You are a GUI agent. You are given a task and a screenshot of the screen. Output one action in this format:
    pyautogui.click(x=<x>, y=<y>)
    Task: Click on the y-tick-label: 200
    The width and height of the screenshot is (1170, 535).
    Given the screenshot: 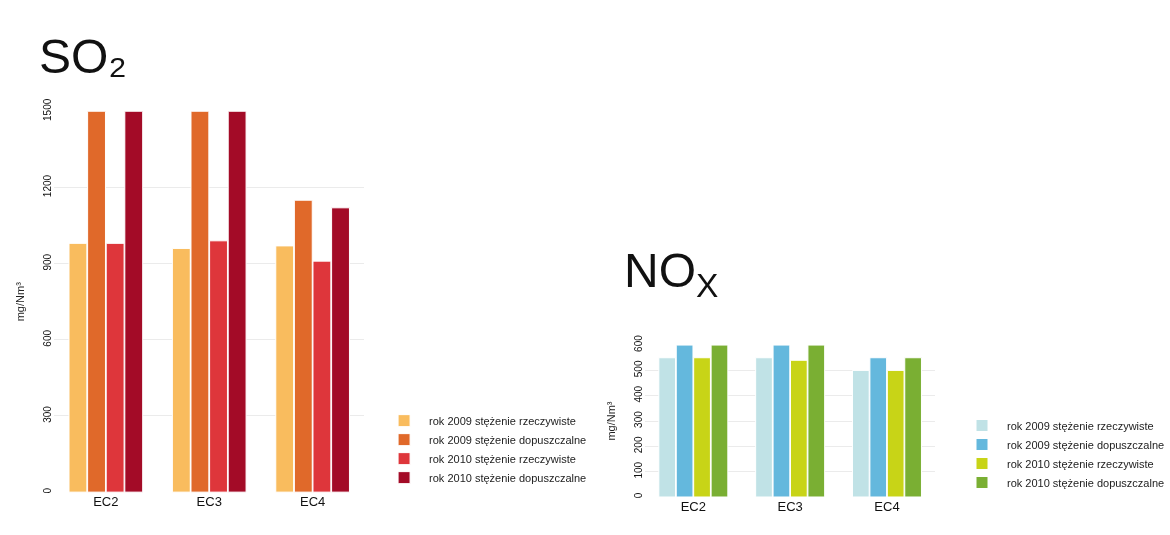 What is the action you would take?
    pyautogui.click(x=638, y=445)
    